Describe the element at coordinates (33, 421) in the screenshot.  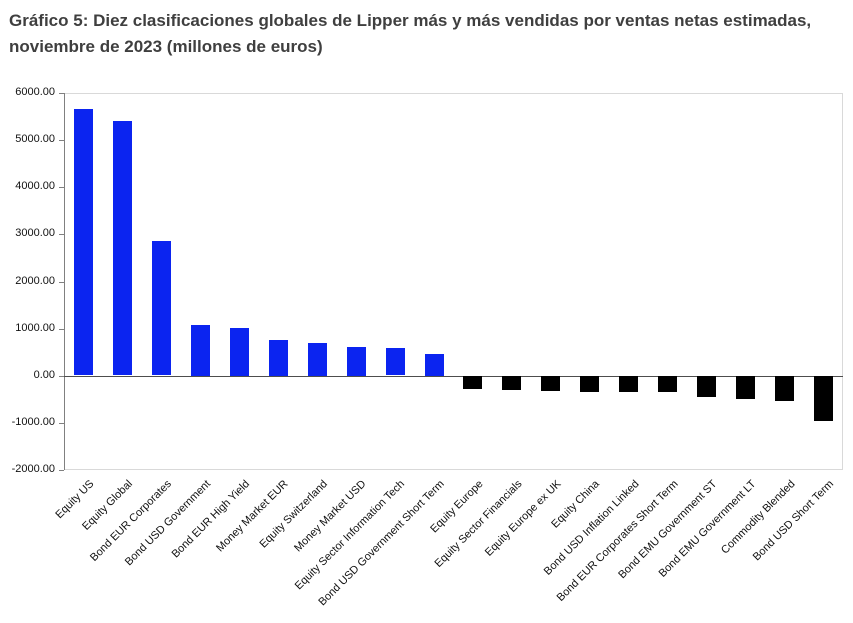
I see `y-axis-tick-label: -1000.00` at that location.